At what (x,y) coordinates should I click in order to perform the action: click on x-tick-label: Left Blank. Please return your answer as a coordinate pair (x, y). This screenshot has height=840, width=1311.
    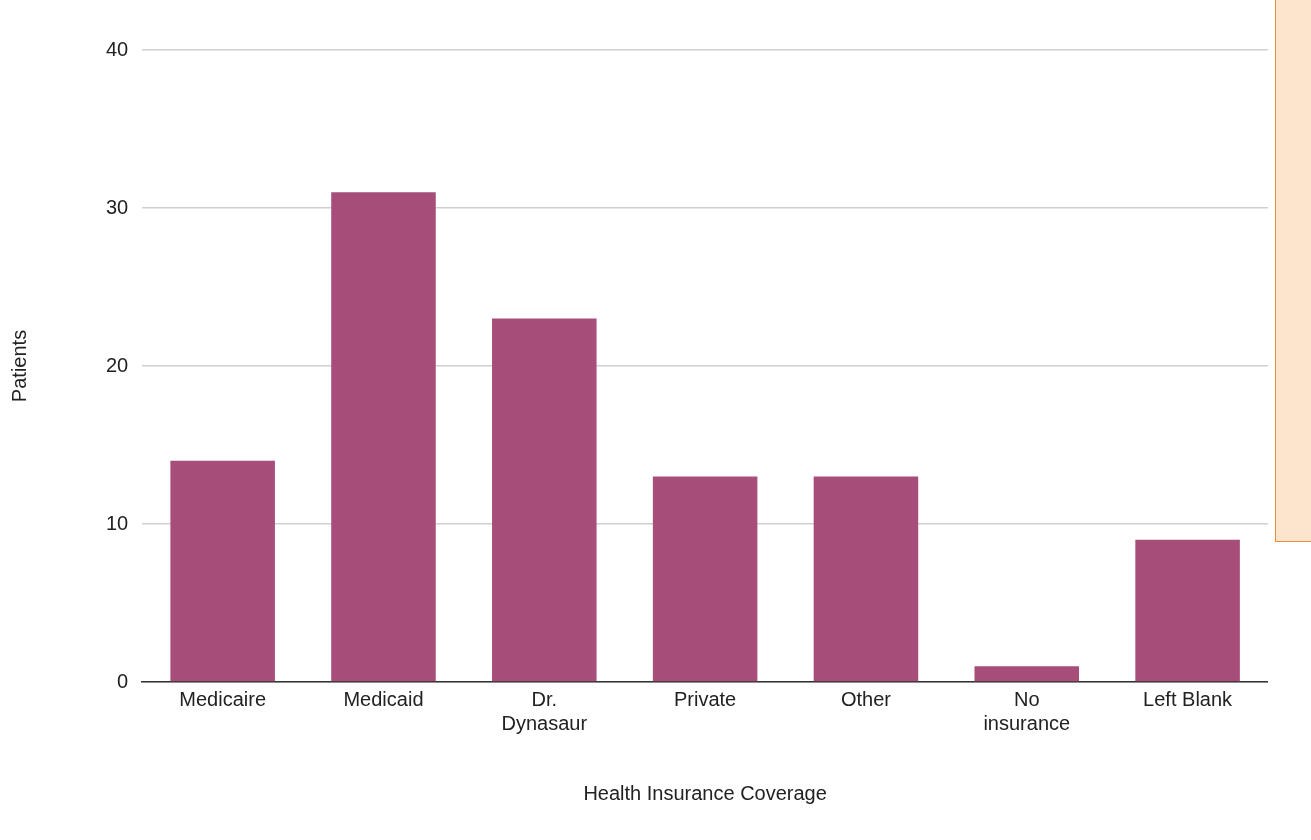
    Looking at the image, I should click on (1188, 698).